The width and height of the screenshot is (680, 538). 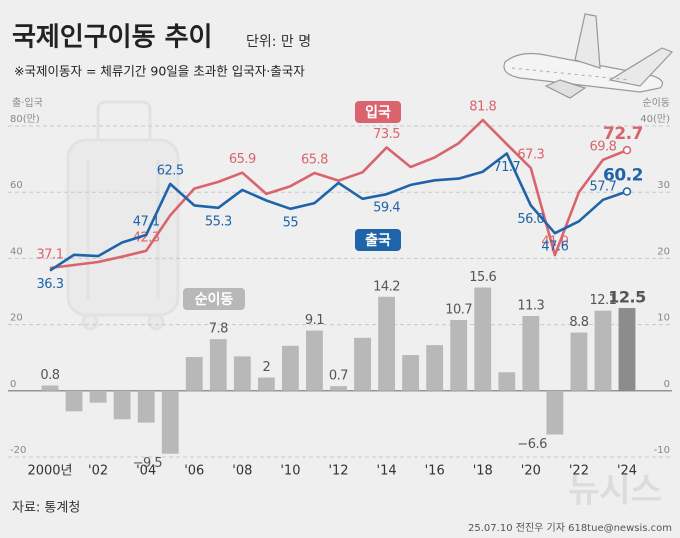 I want to click on y2-tick-label: 0, so click(x=667, y=384).